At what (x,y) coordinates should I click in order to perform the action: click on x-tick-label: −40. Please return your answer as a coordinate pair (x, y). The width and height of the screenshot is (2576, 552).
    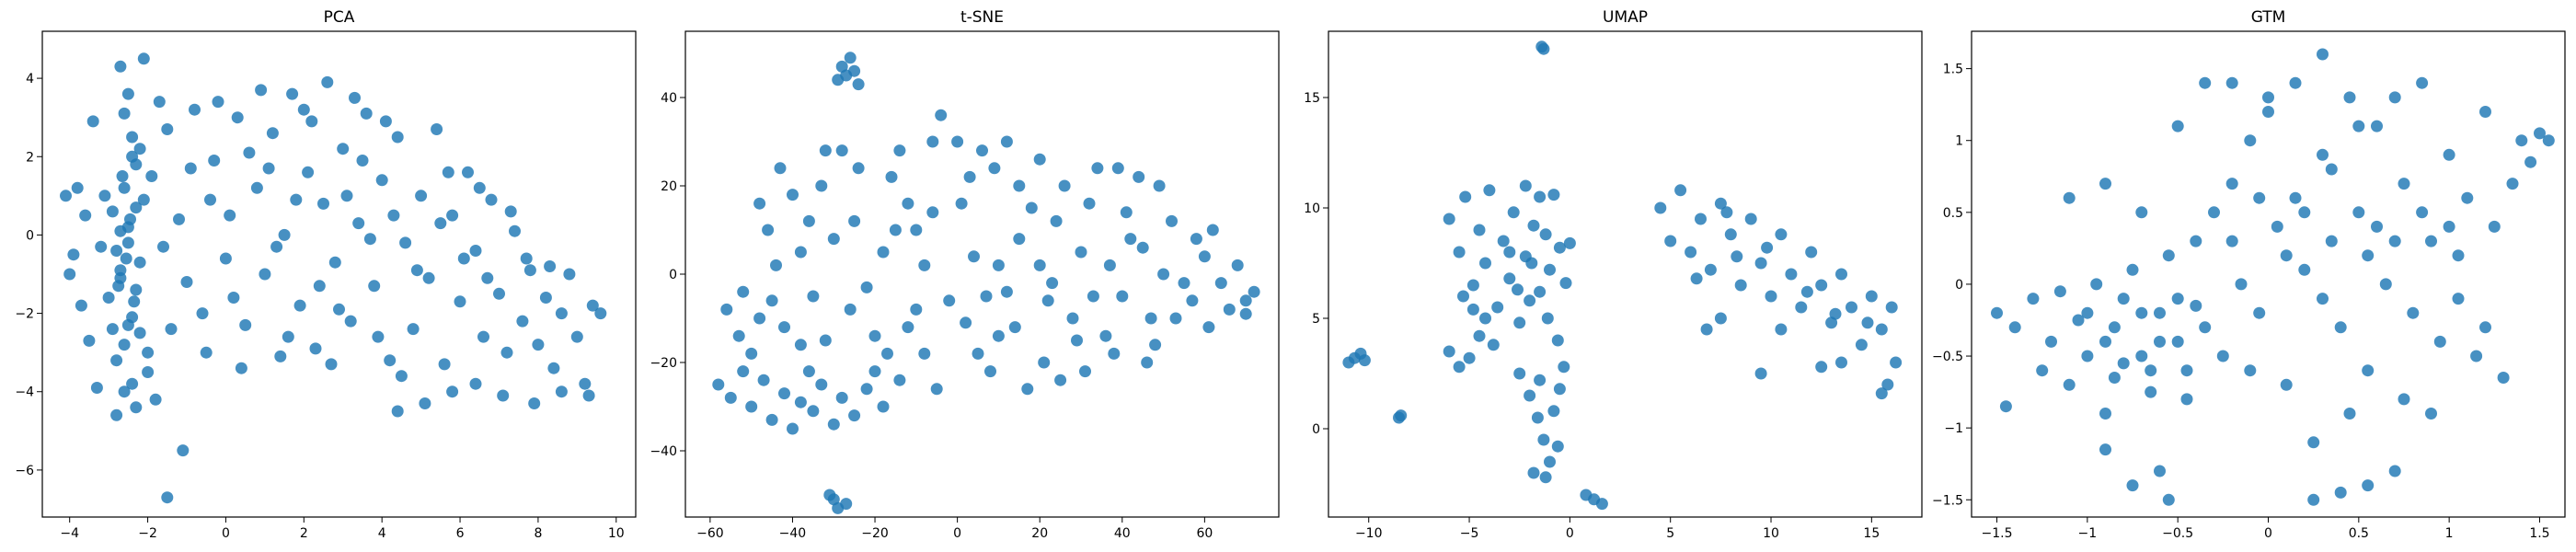
    Looking at the image, I should click on (793, 533).